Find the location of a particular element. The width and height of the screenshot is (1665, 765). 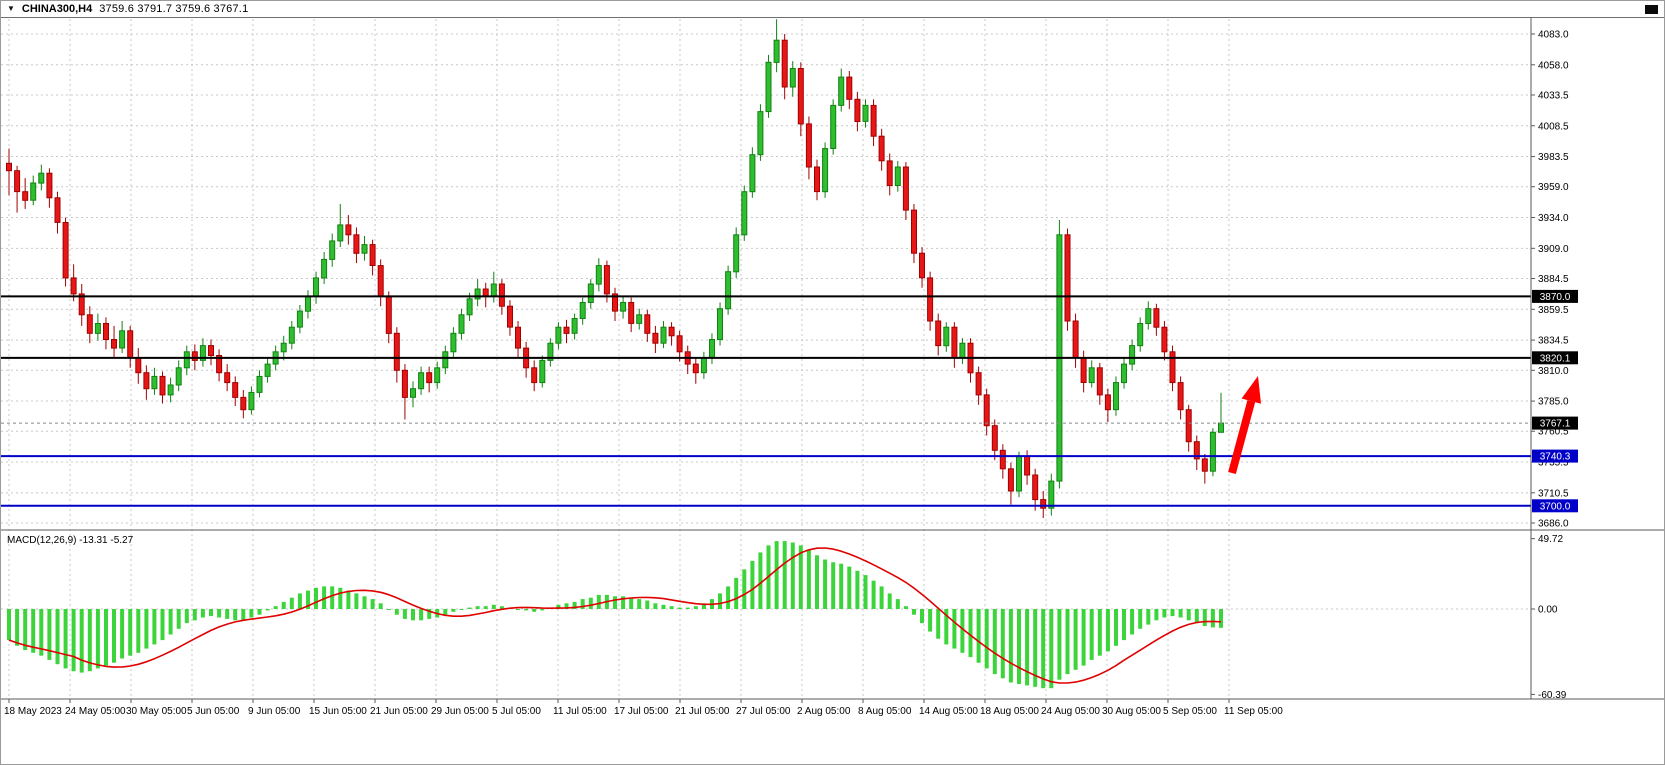

macd-signal-line is located at coordinates (615, 615).